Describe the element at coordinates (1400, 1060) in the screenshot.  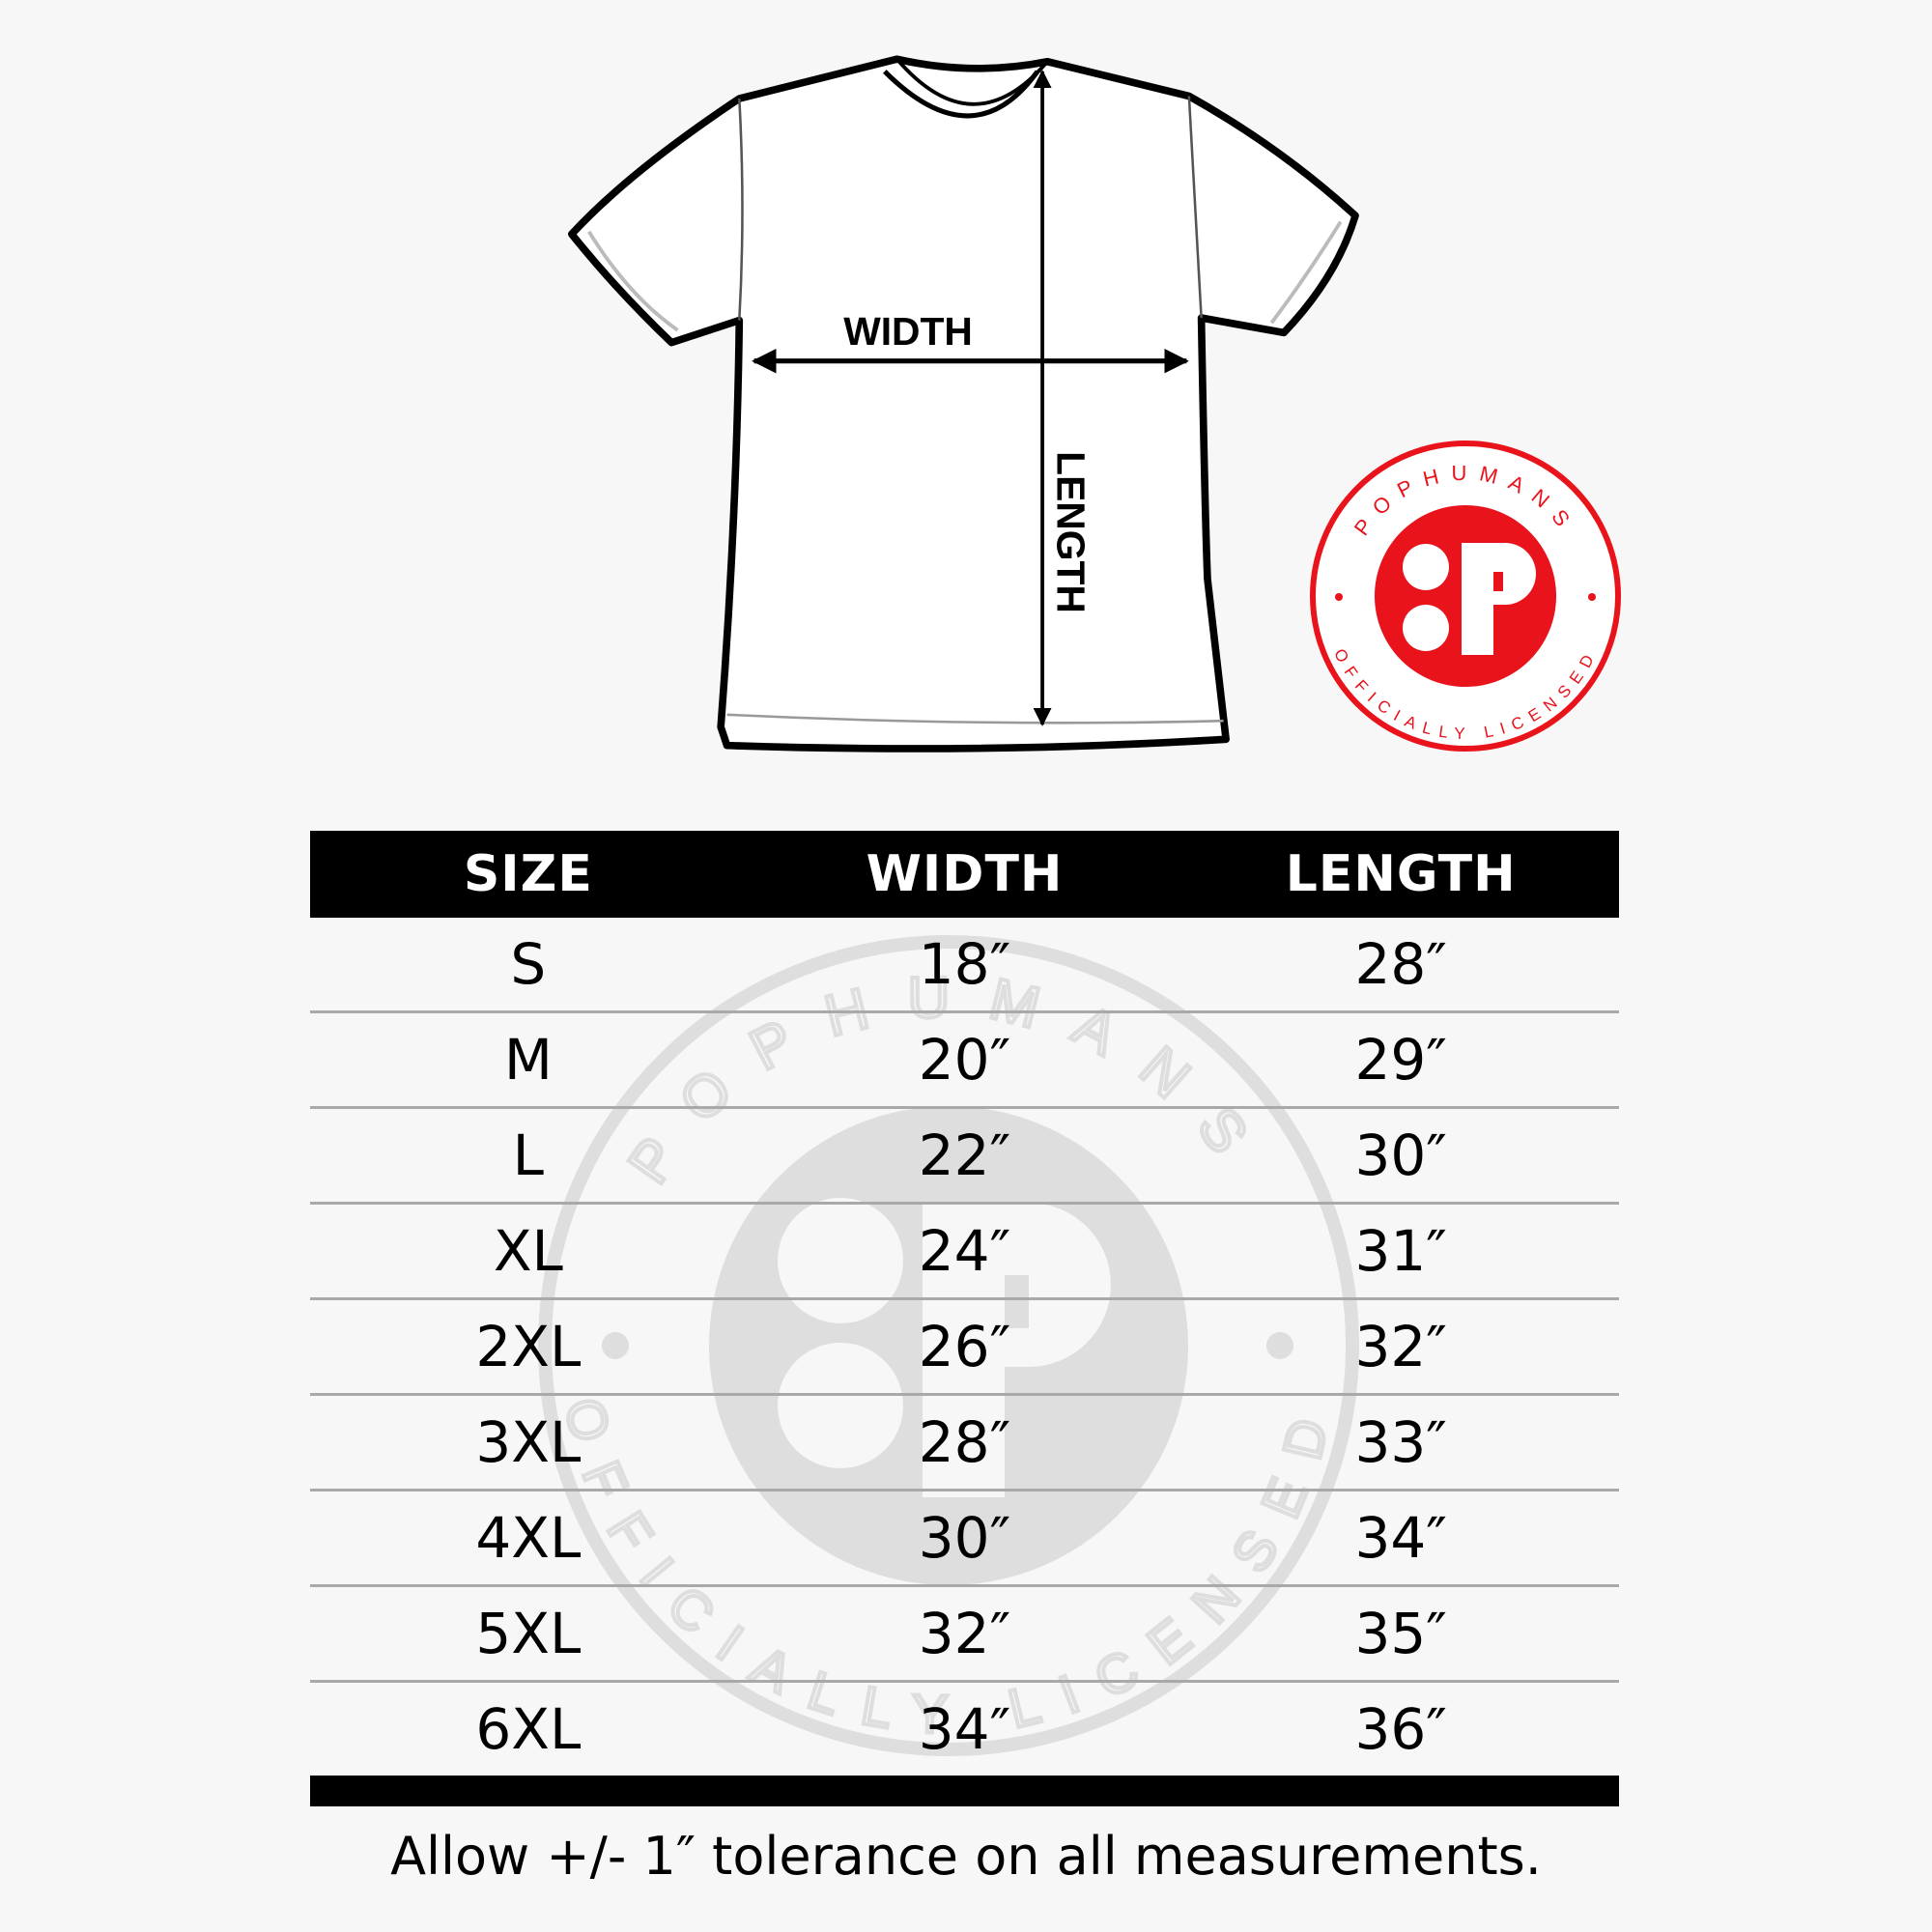
I see `length-cell: 29″` at that location.